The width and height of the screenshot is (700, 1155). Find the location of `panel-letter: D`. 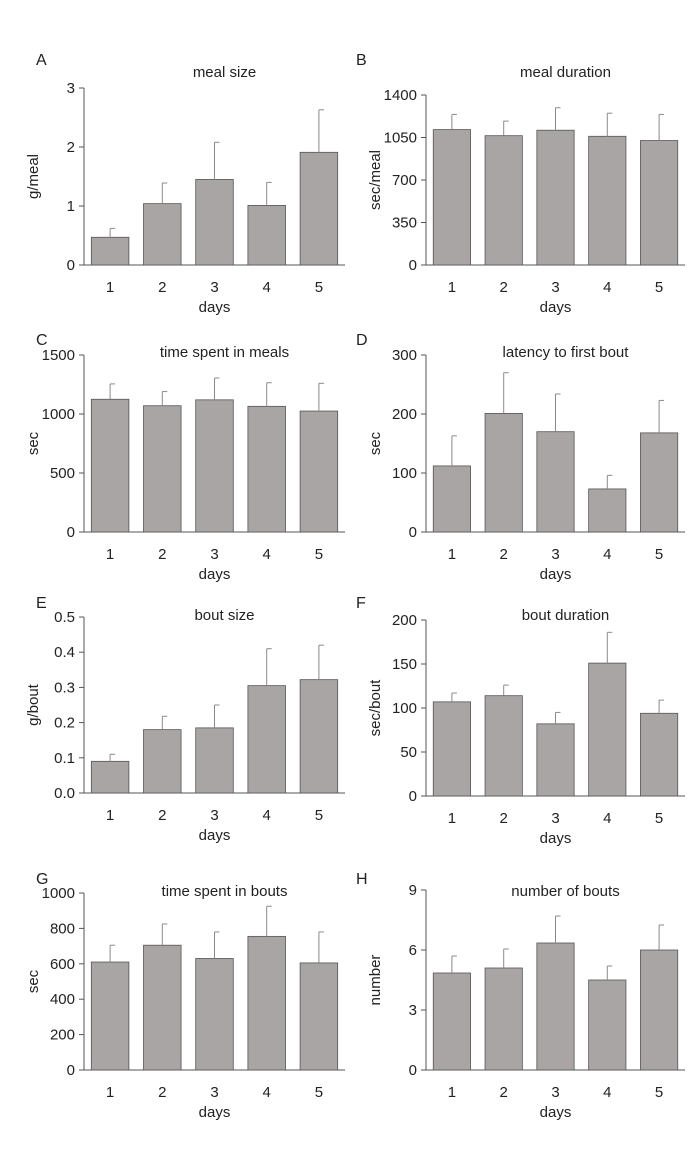

panel-letter: D is located at coordinates (362, 340).